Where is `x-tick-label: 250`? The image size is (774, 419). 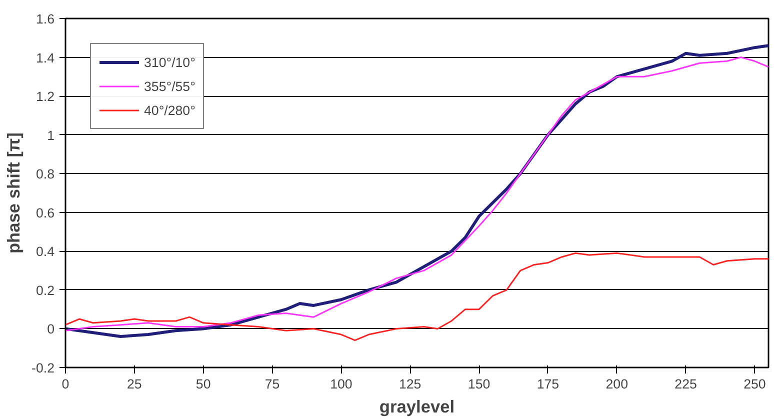 x-tick-label: 250 is located at coordinates (755, 384).